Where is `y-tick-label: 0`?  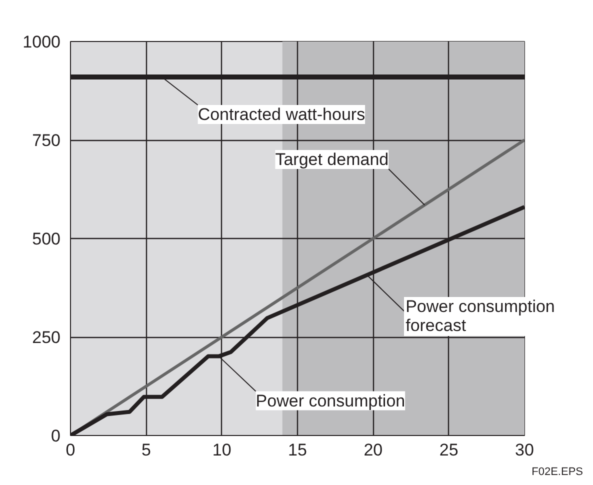 y-tick-label: 0 is located at coordinates (56, 436).